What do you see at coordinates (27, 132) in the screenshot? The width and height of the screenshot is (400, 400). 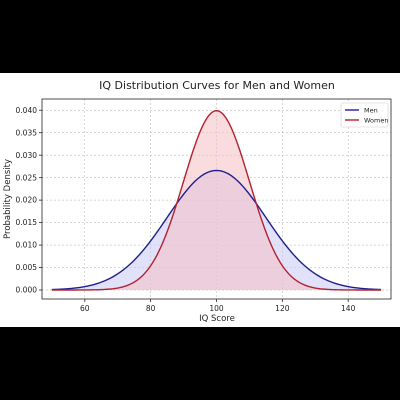 I see `y-tick-label: 0.035` at bounding box center [27, 132].